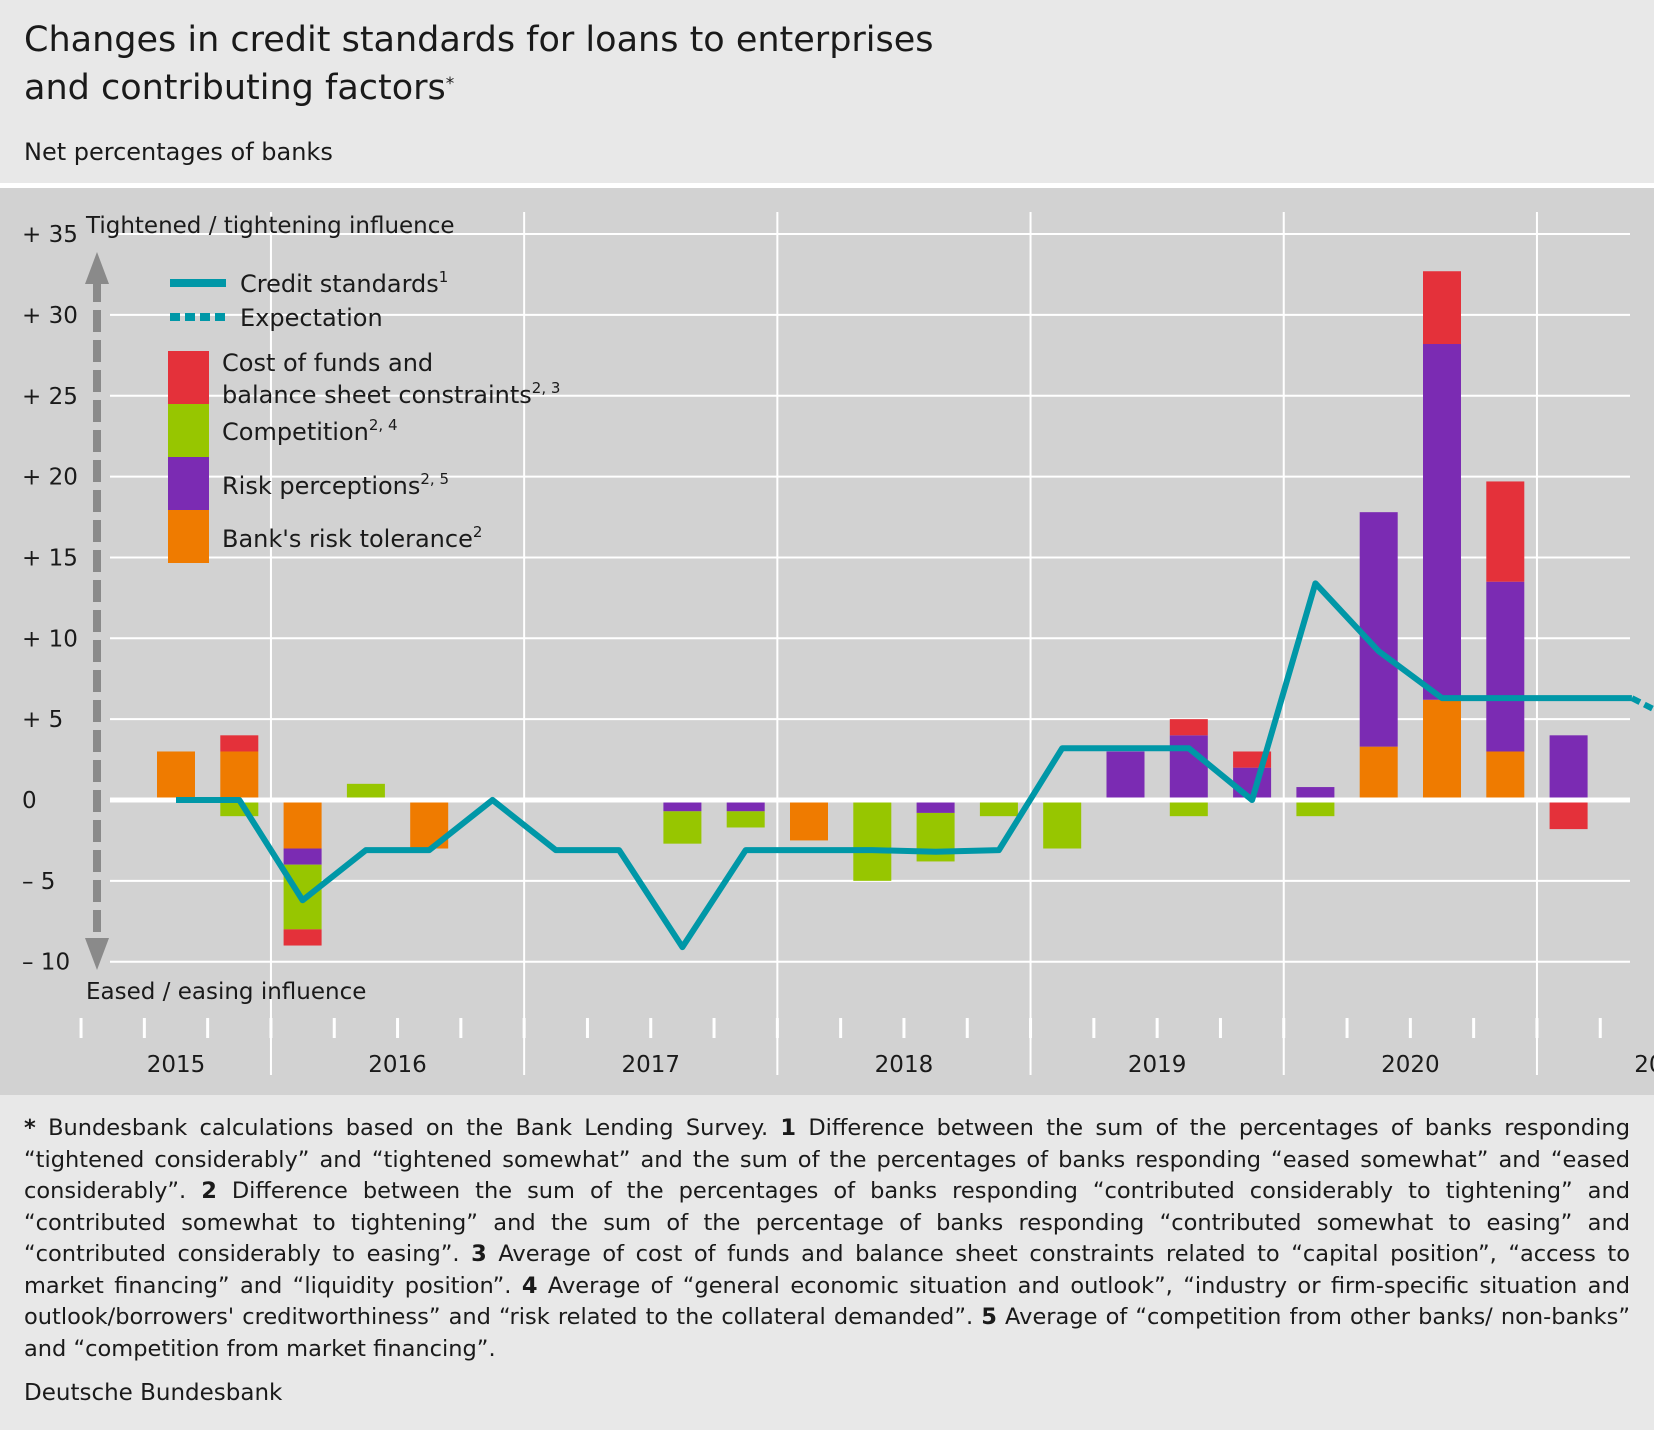  What do you see at coordinates (1642, 704) in the screenshot?
I see `expectation-line` at bounding box center [1642, 704].